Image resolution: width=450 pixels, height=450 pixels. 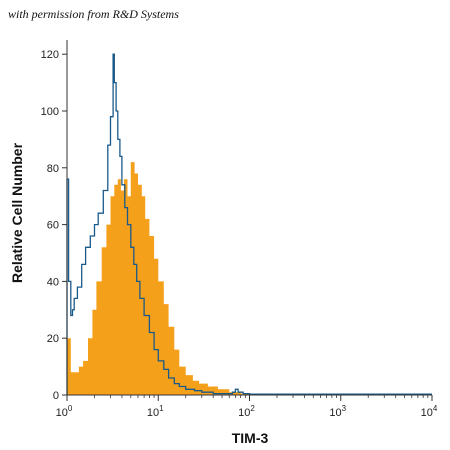 What do you see at coordinates (53, 226) in the screenshot?
I see `y-tick-label: 60` at bounding box center [53, 226].